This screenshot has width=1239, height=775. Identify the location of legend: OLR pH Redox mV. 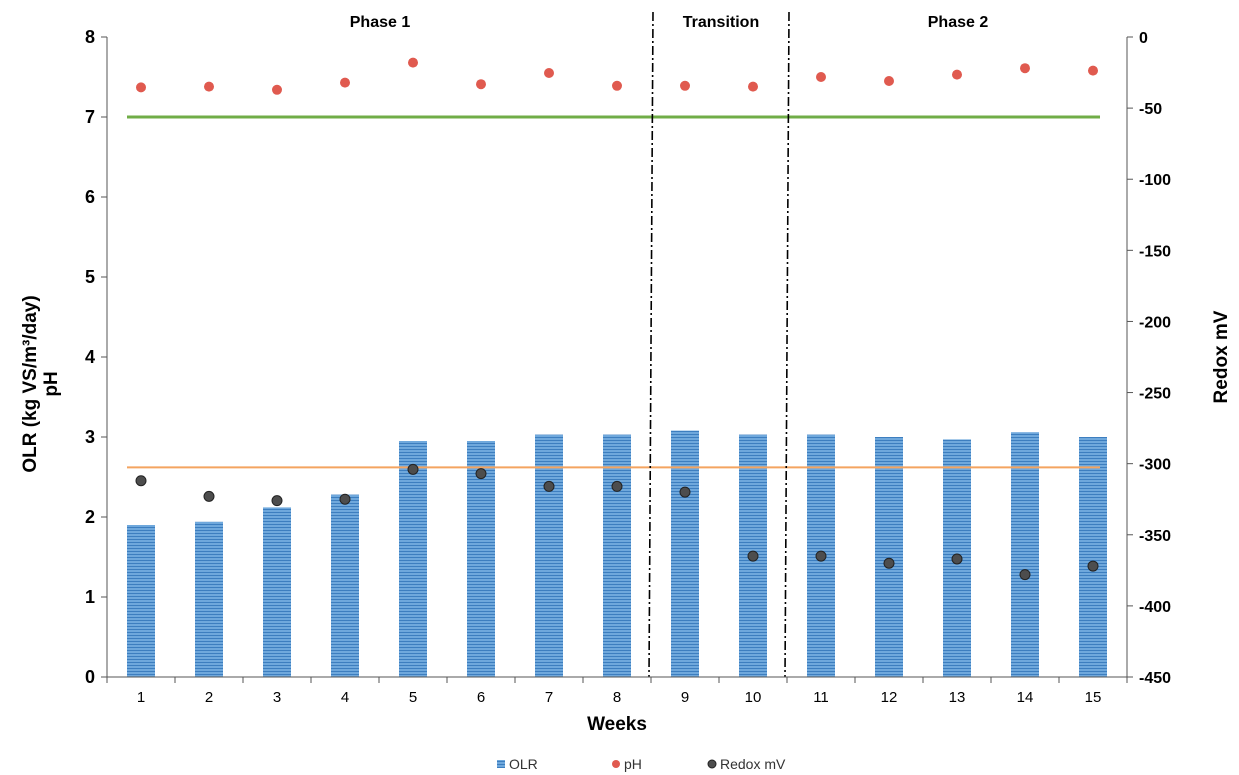
(641, 764).